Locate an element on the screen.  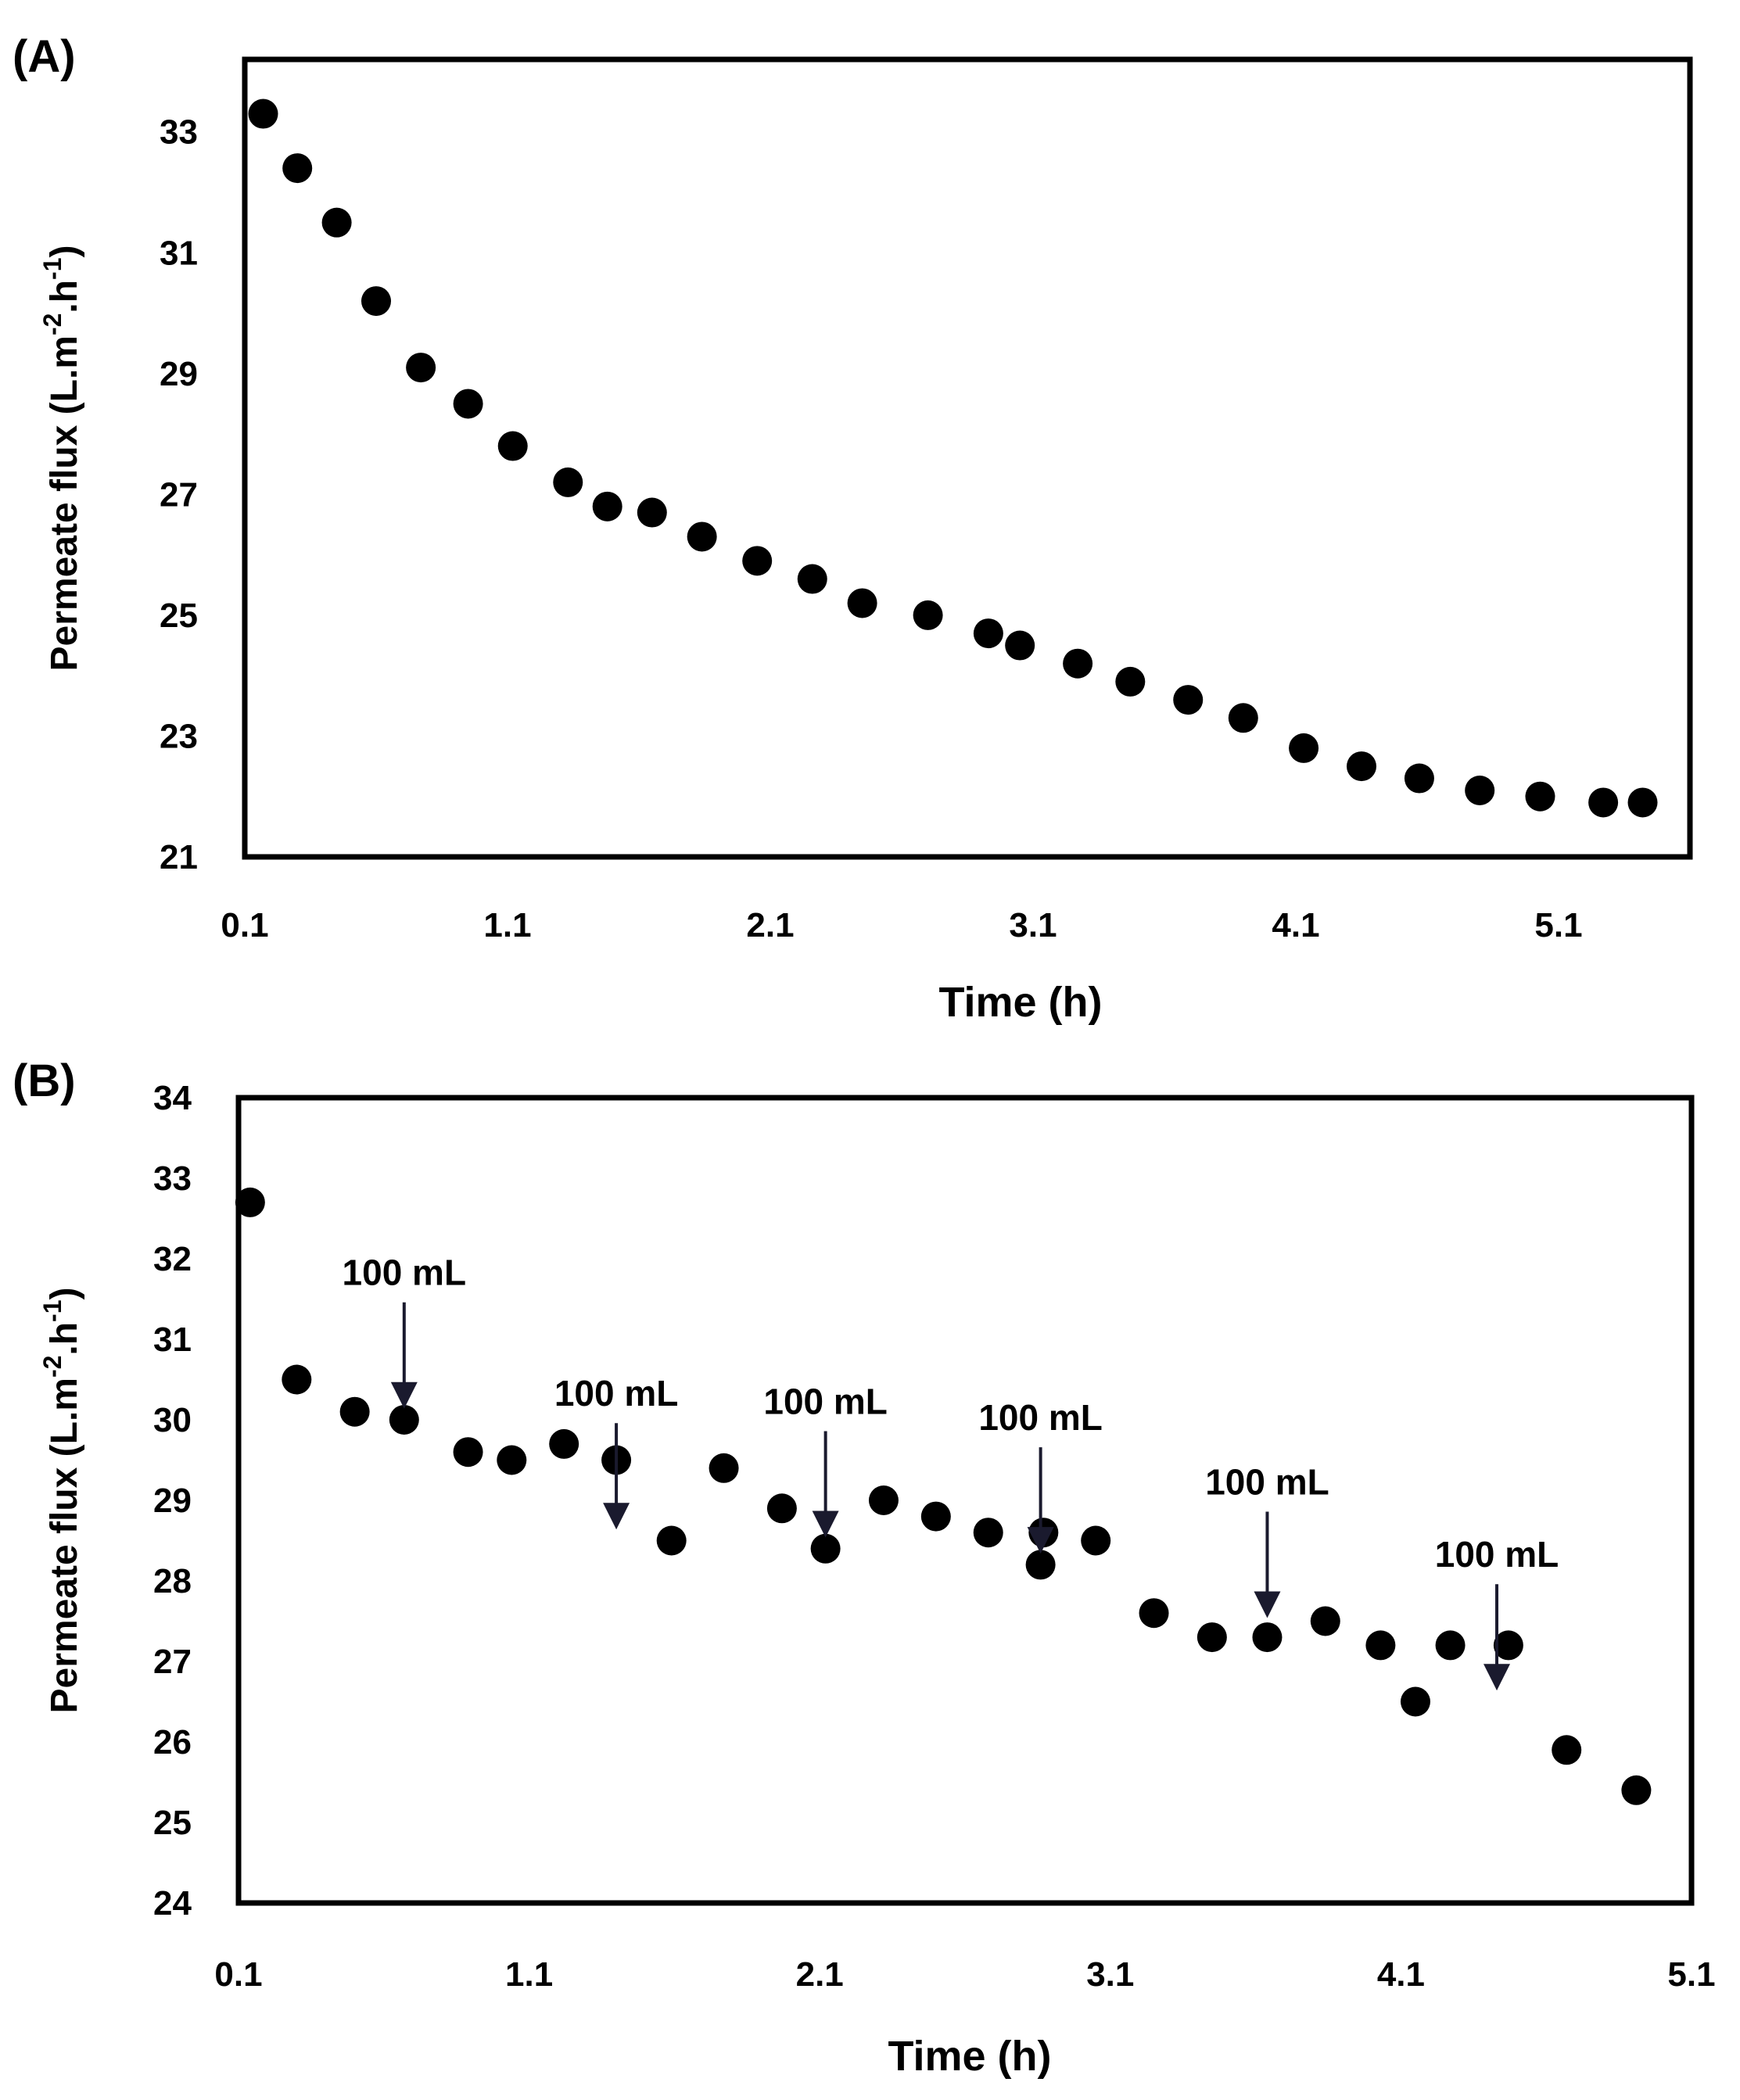
y-axis-title-b: Permeate flux (L.m-2.h-1) is located at coordinates (61, 1500).